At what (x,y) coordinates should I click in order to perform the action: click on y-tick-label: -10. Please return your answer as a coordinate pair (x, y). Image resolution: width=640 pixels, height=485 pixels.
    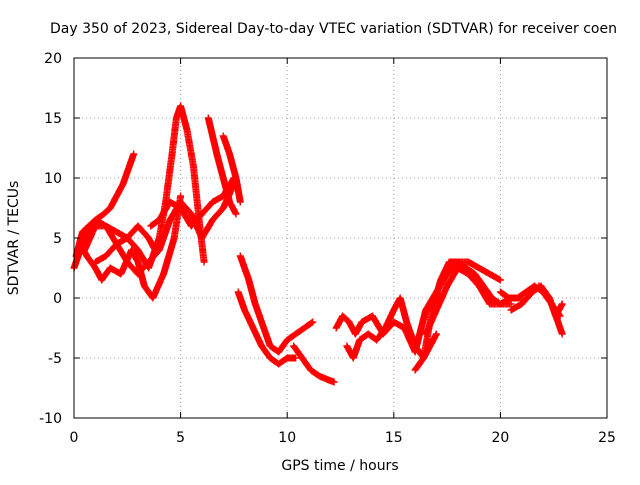
    Looking at the image, I should click on (50, 419).